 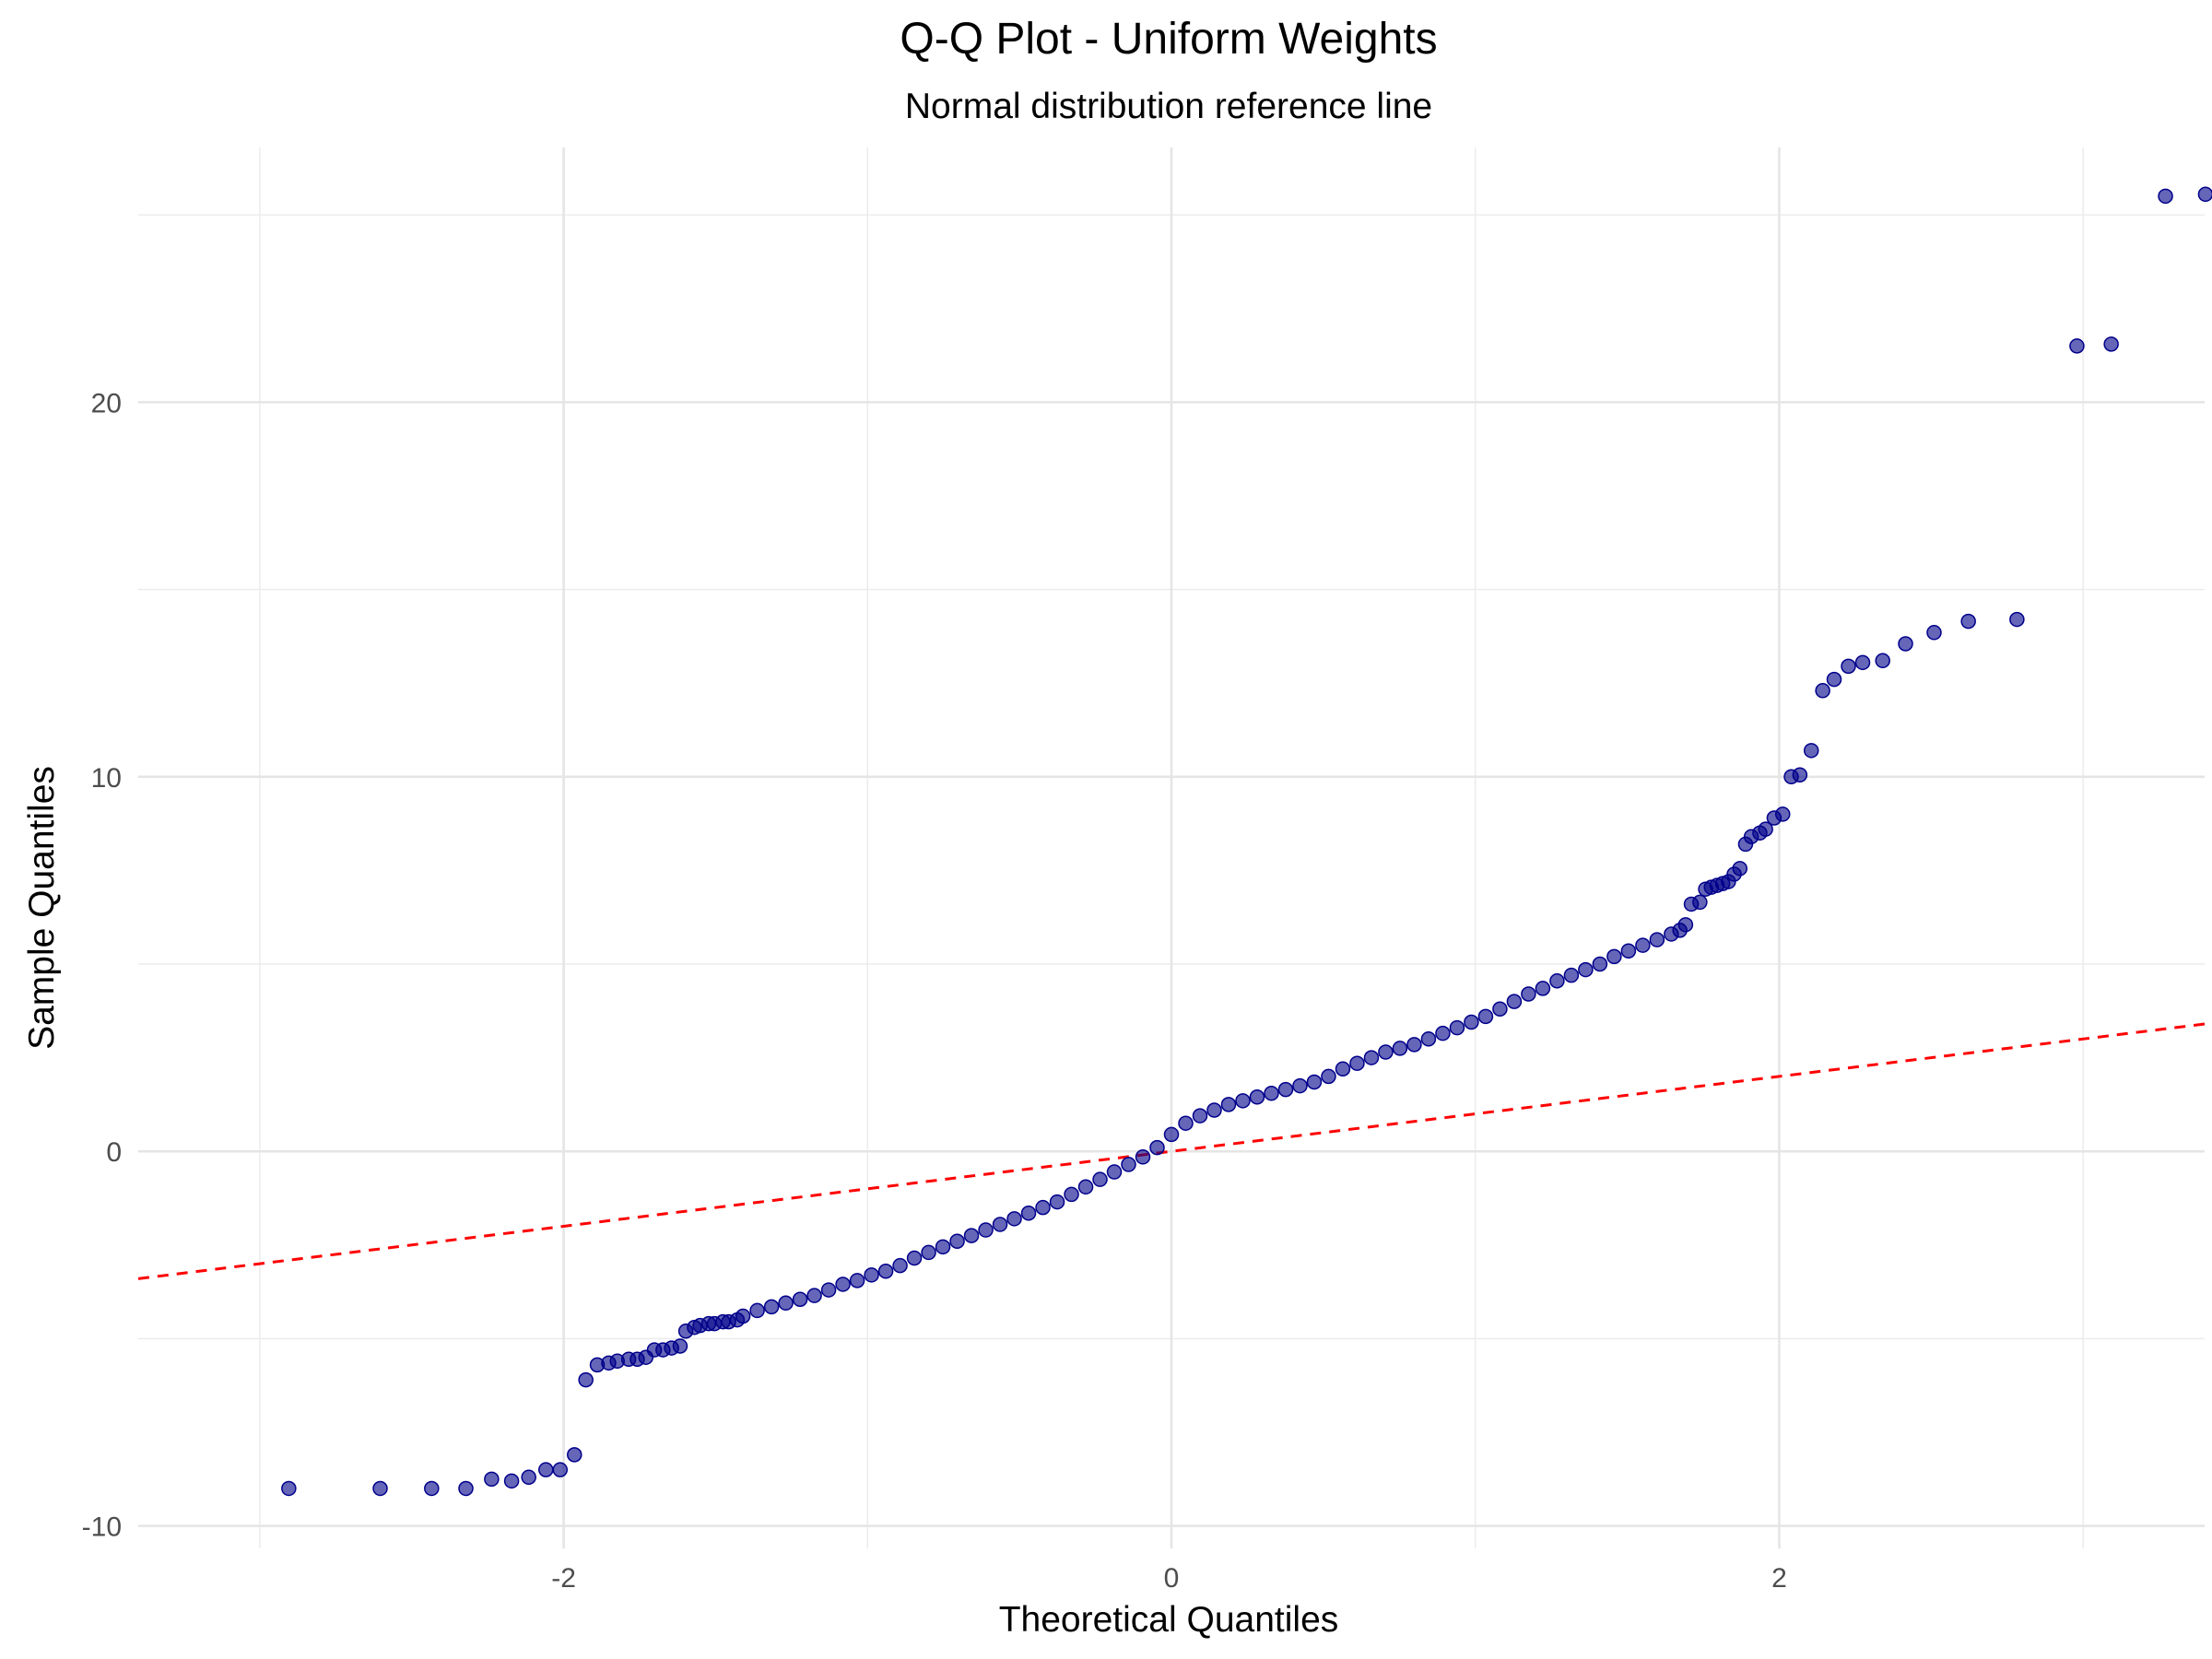 What do you see at coordinates (1172, 1578) in the screenshot?
I see `x-tick-label: 0` at bounding box center [1172, 1578].